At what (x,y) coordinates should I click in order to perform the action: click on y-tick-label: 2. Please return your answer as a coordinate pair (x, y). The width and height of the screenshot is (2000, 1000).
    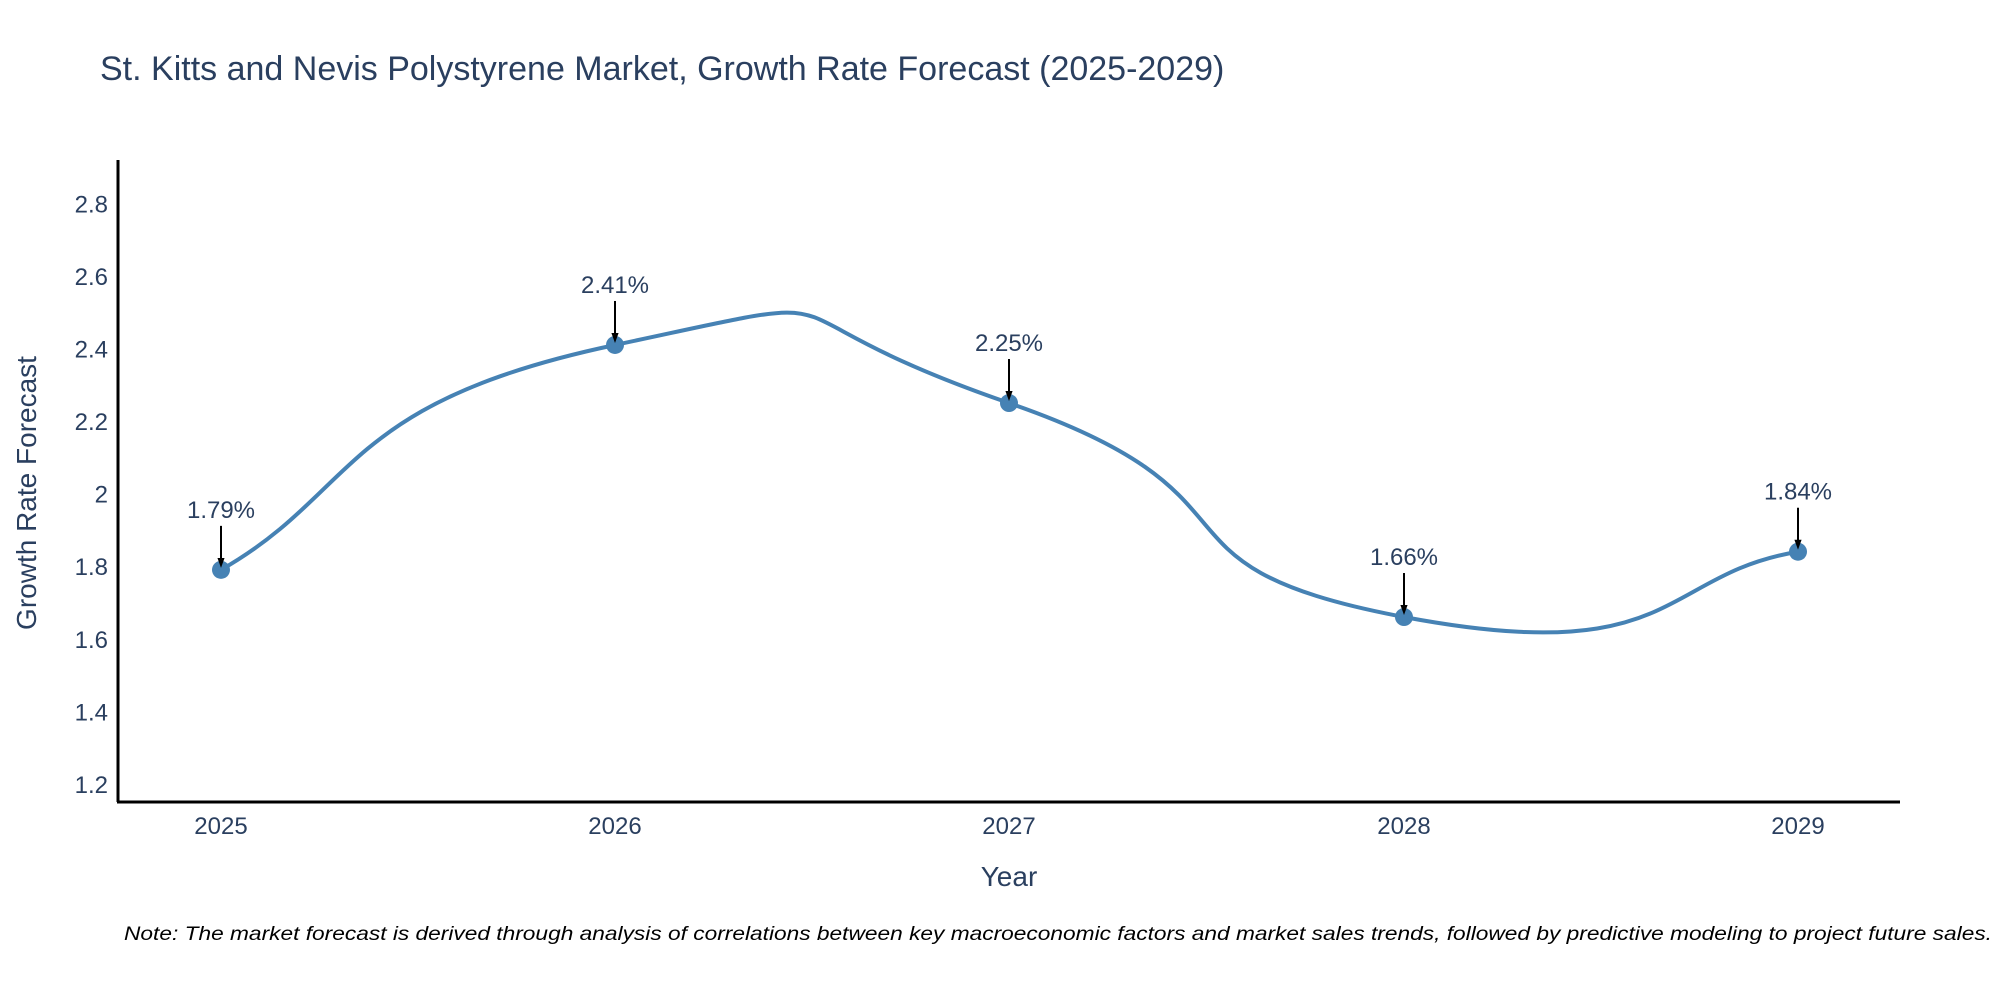
    Looking at the image, I should click on (101, 495).